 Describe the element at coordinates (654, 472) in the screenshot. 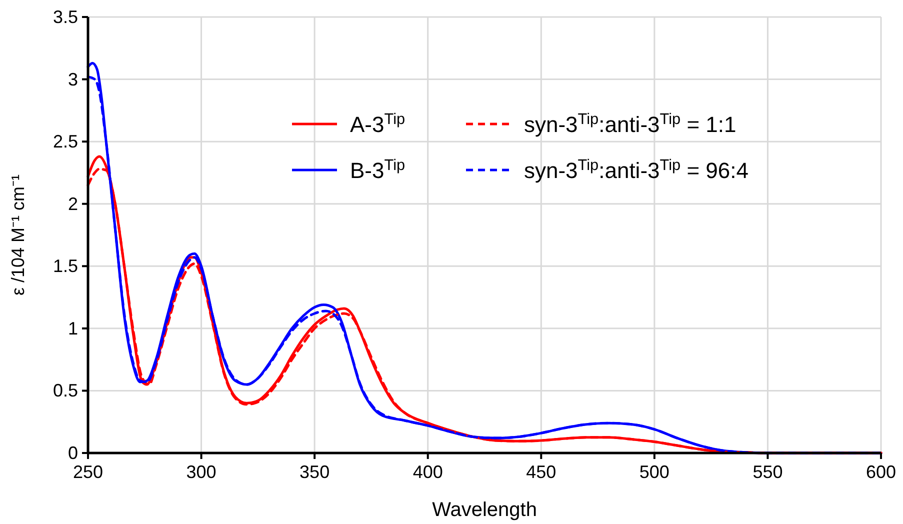

I see `x-tick-label: 500` at that location.